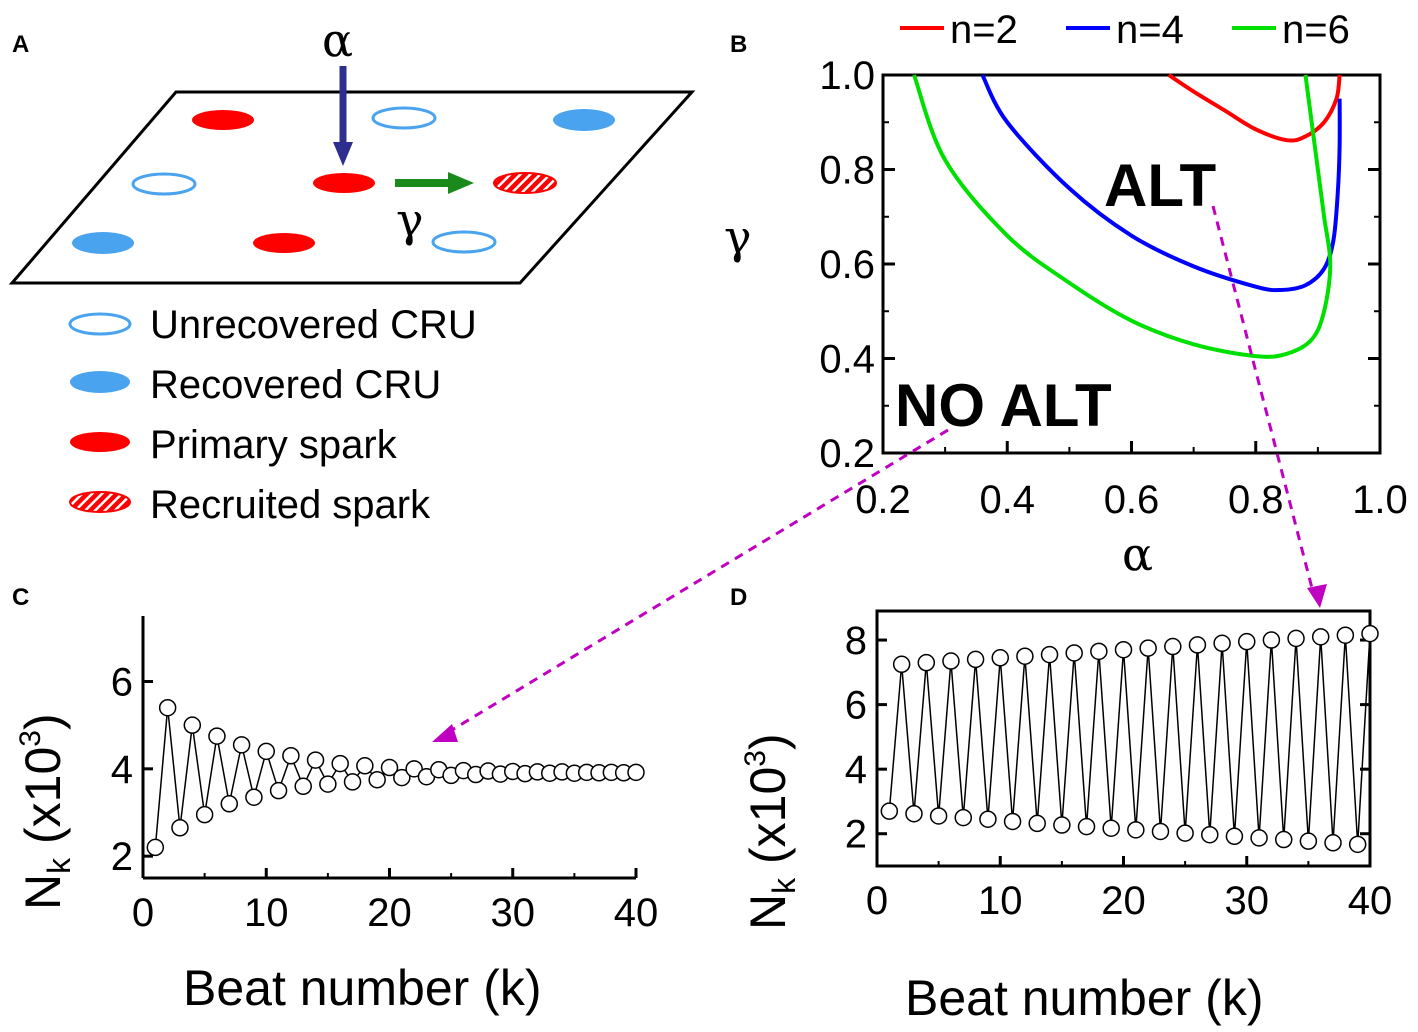 This screenshot has width=1418, height=1032. I want to click on plot-c-ylabel: Nk (x103), so click(45, 811).